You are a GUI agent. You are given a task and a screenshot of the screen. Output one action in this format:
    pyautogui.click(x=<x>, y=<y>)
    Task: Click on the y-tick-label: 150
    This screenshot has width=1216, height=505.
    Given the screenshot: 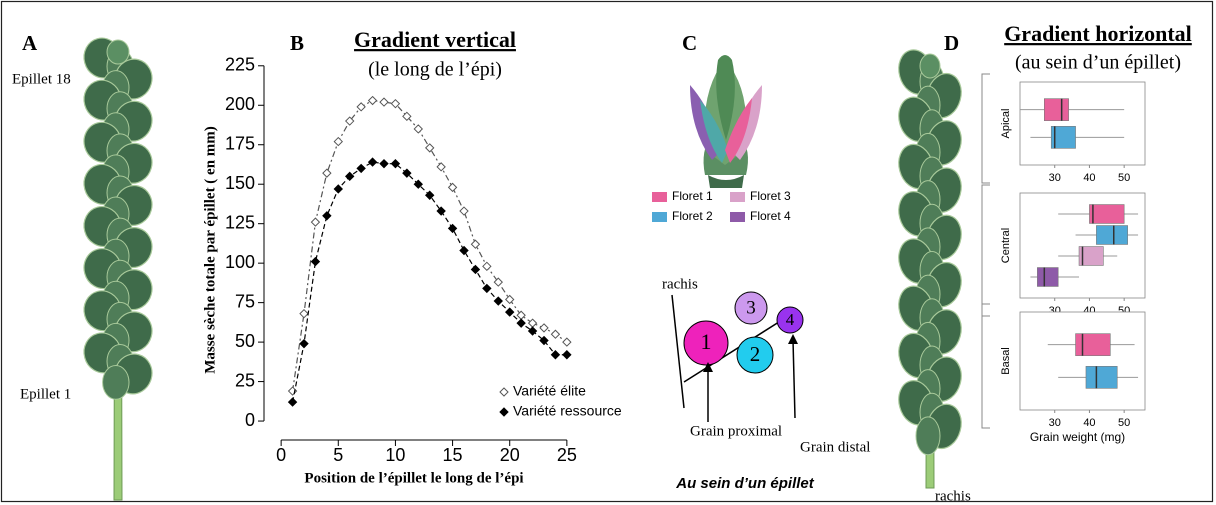 What is the action you would take?
    pyautogui.click(x=240, y=183)
    